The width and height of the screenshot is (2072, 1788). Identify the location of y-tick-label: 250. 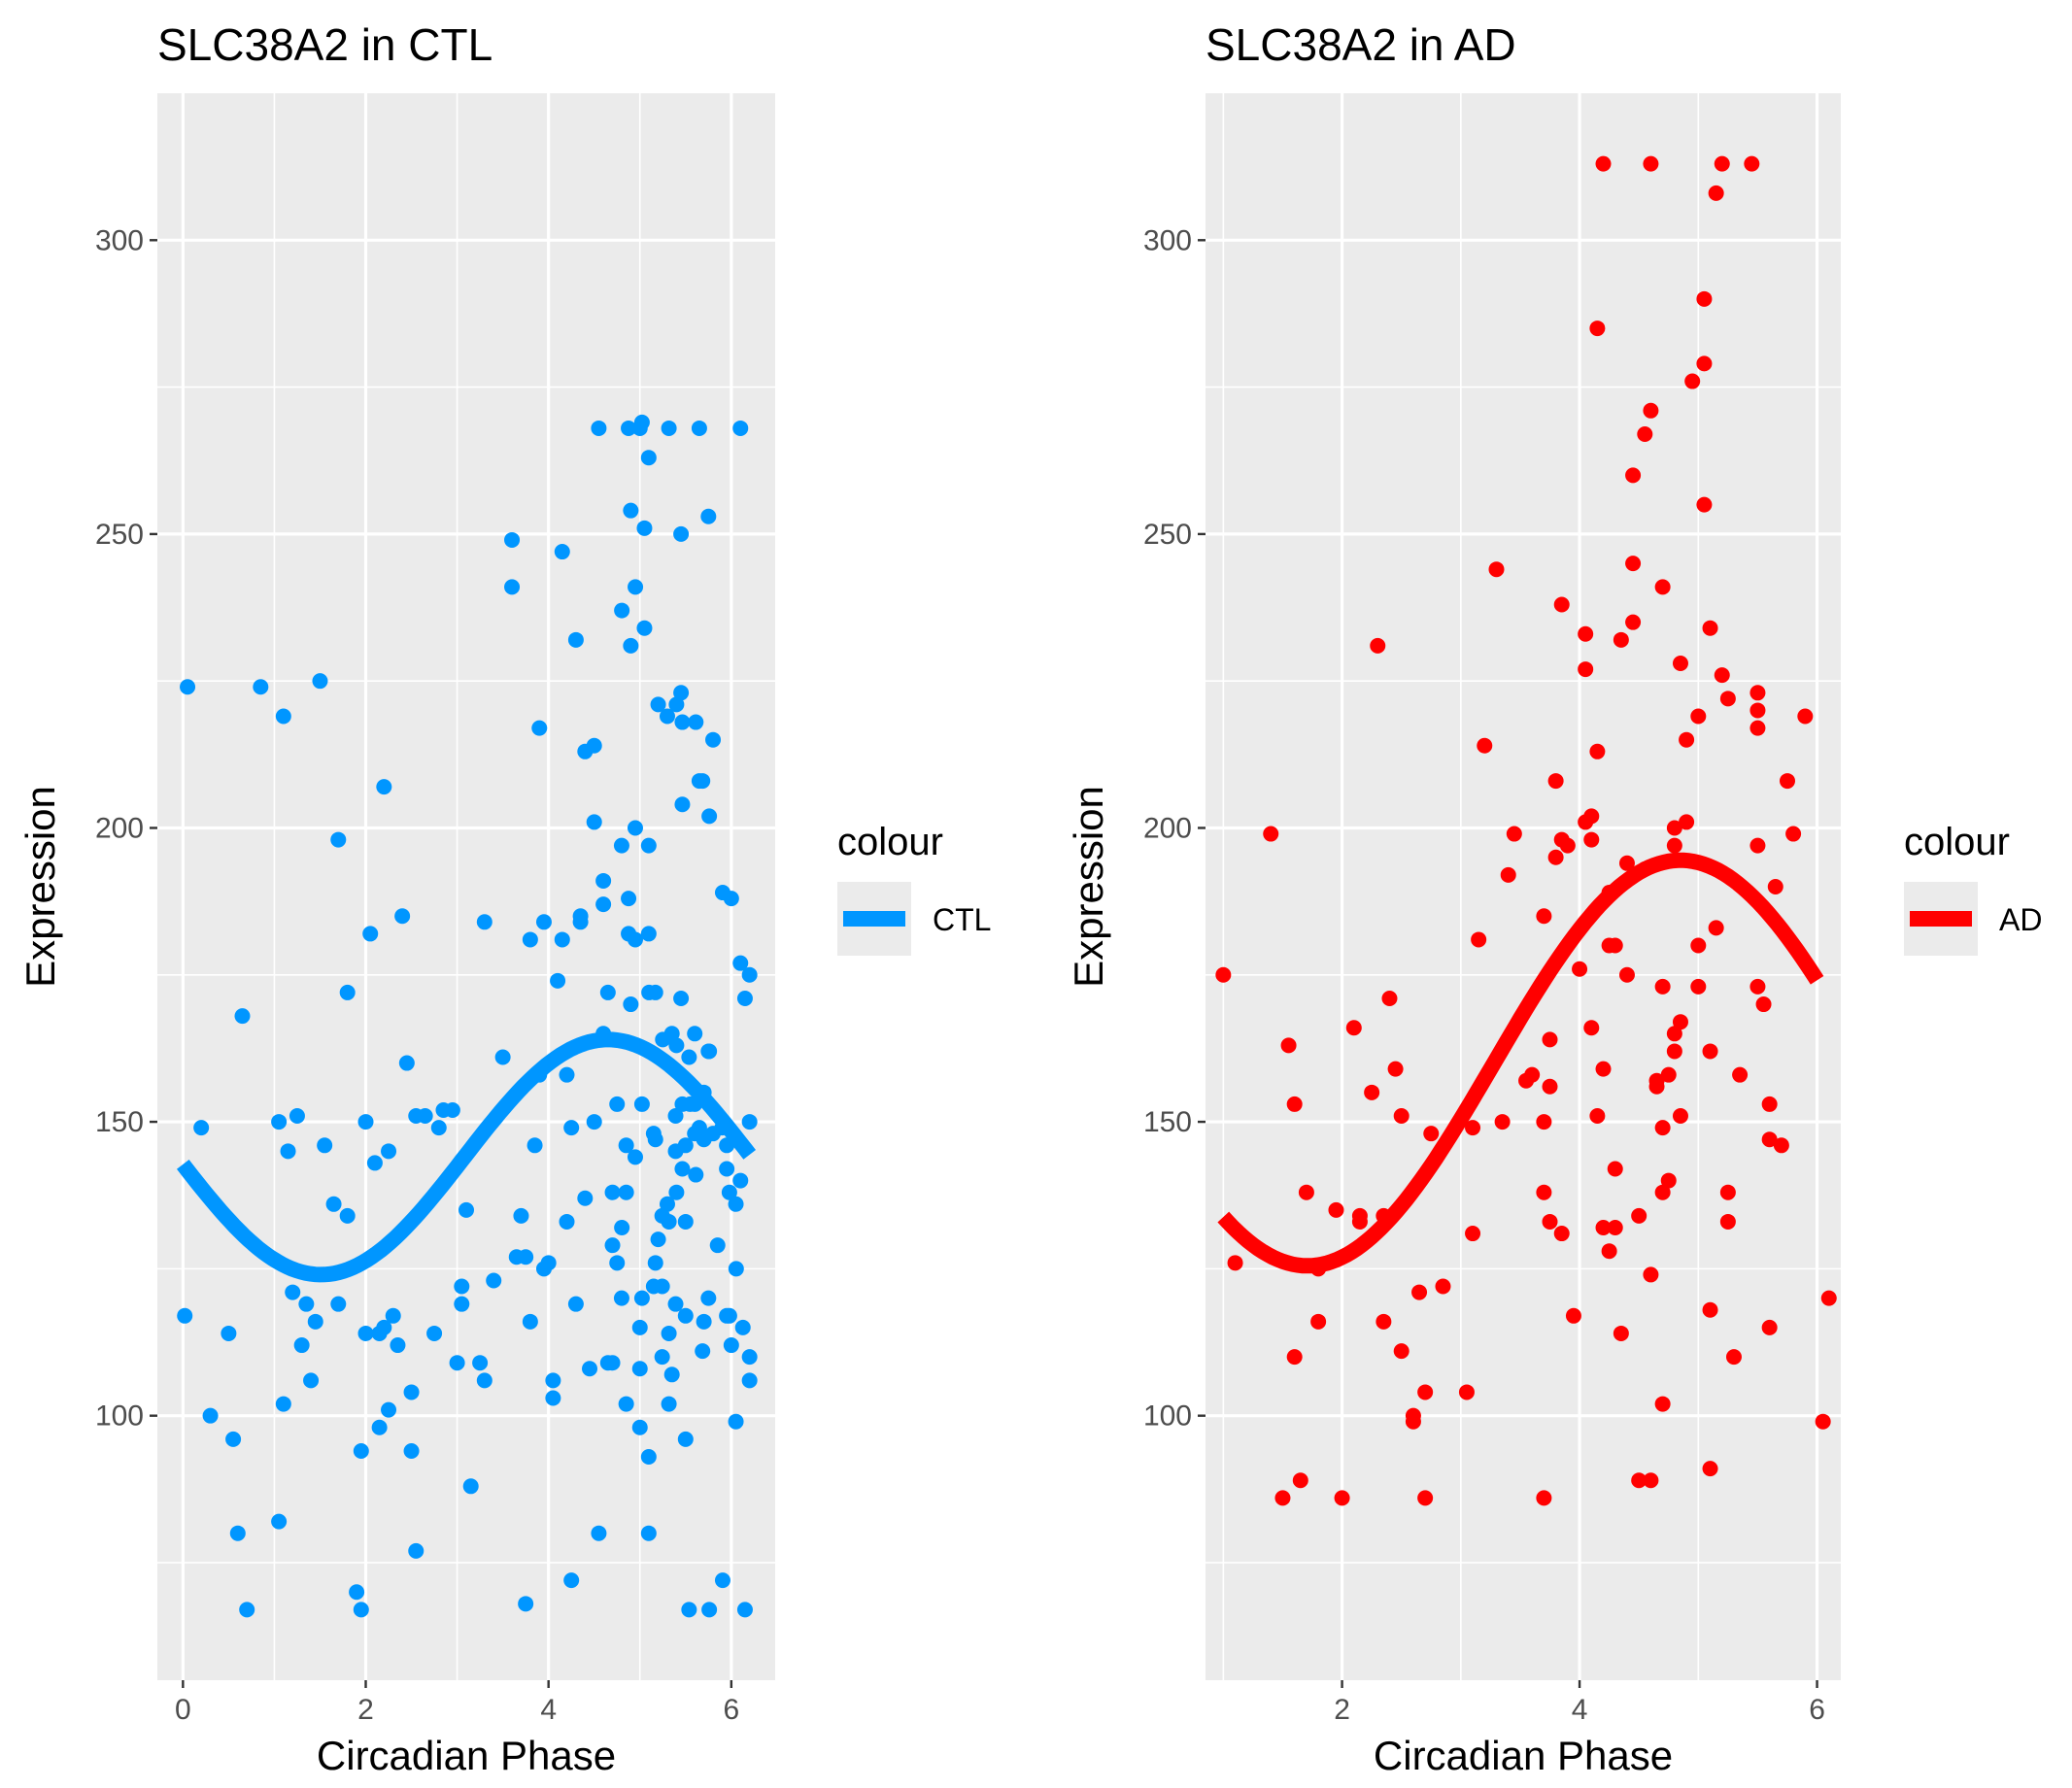
(1167, 535).